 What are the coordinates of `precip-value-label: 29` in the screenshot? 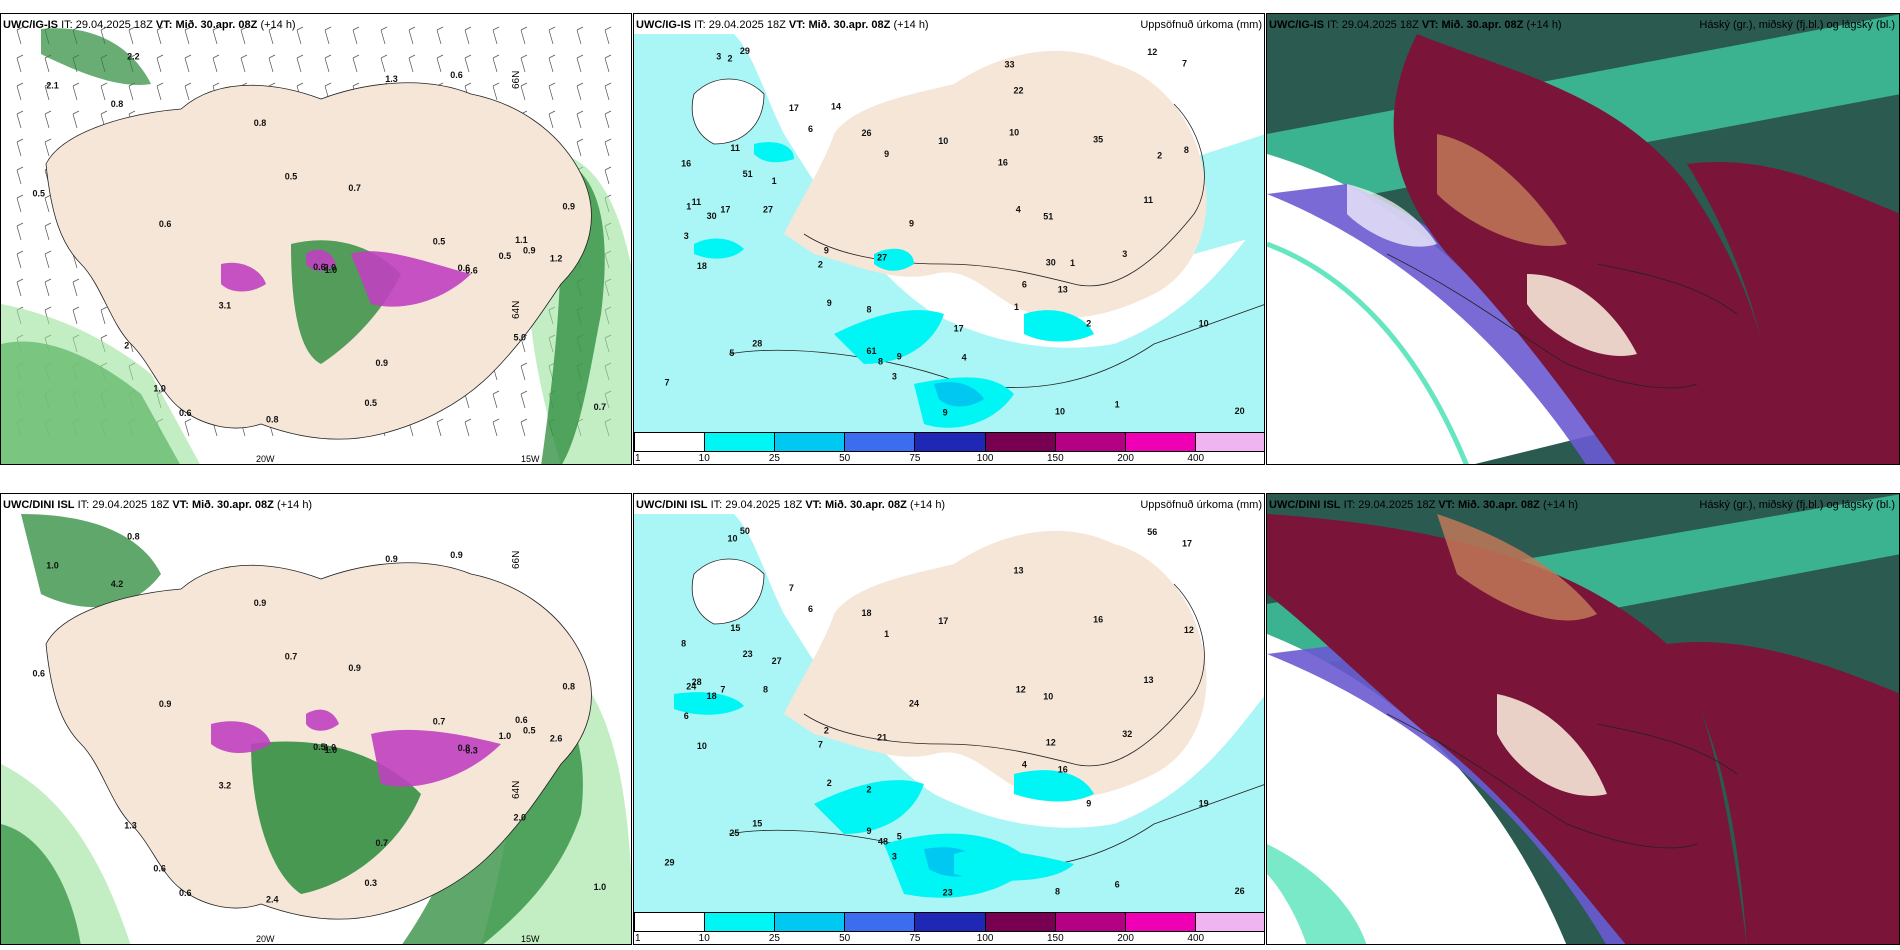 It's located at (745, 51).